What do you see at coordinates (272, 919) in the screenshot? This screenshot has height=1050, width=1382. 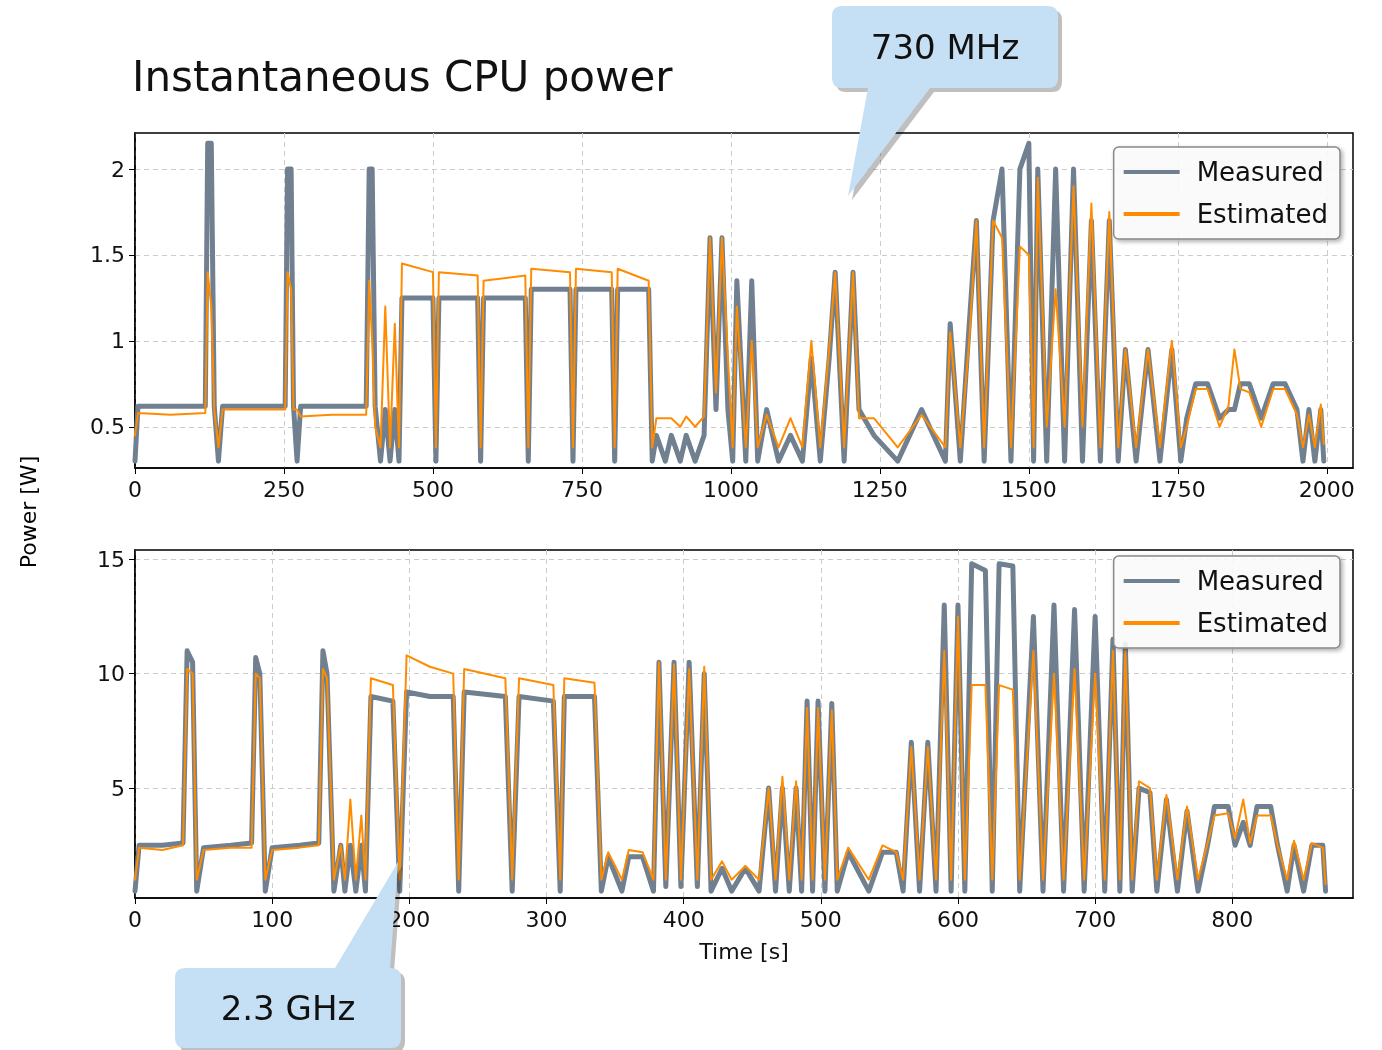 I see `x-tick-label: 100` at bounding box center [272, 919].